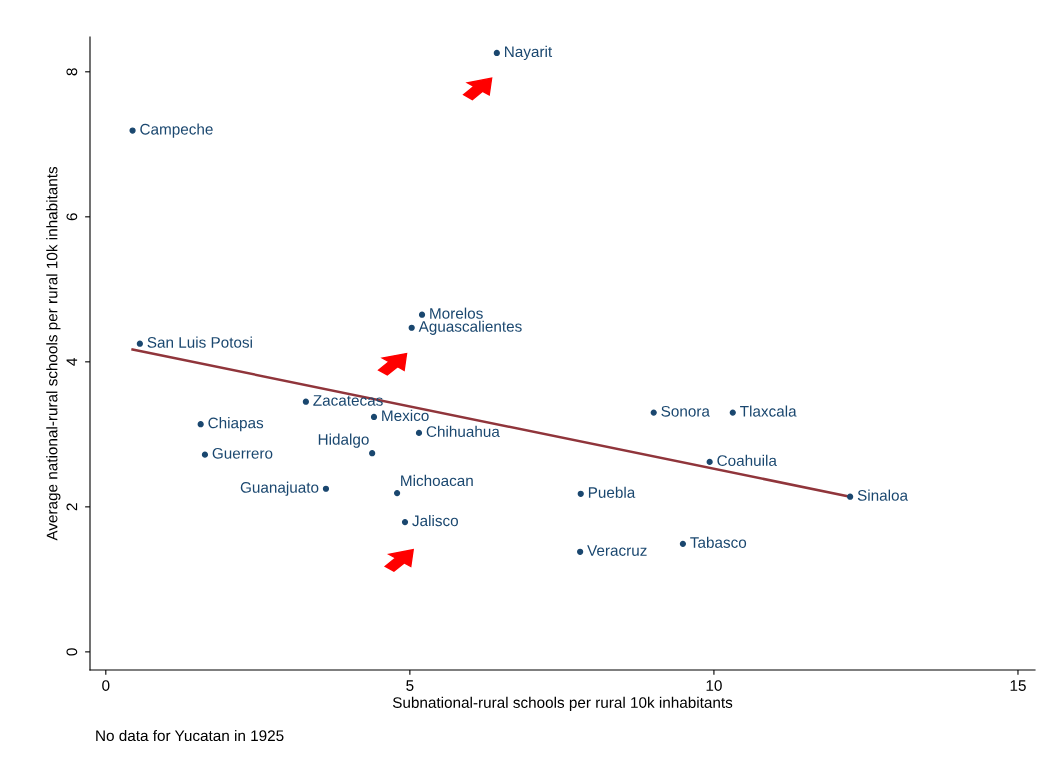 This screenshot has width=1048, height=769. Describe the element at coordinates (612, 492) in the screenshot. I see `annotation: Puebla` at that location.